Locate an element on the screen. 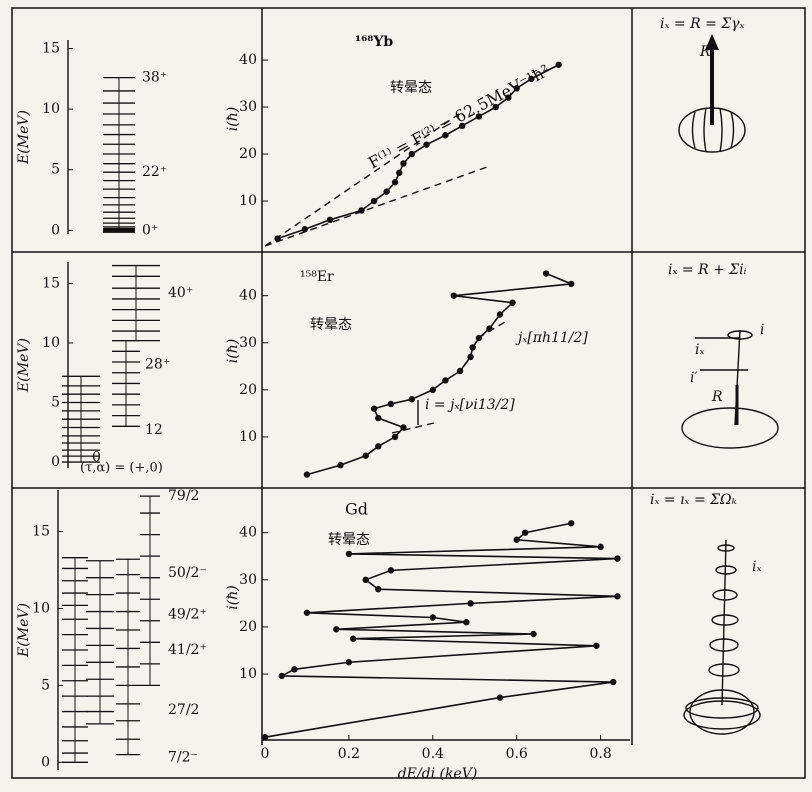  level-label: 7/2⁻ is located at coordinates (183, 758).